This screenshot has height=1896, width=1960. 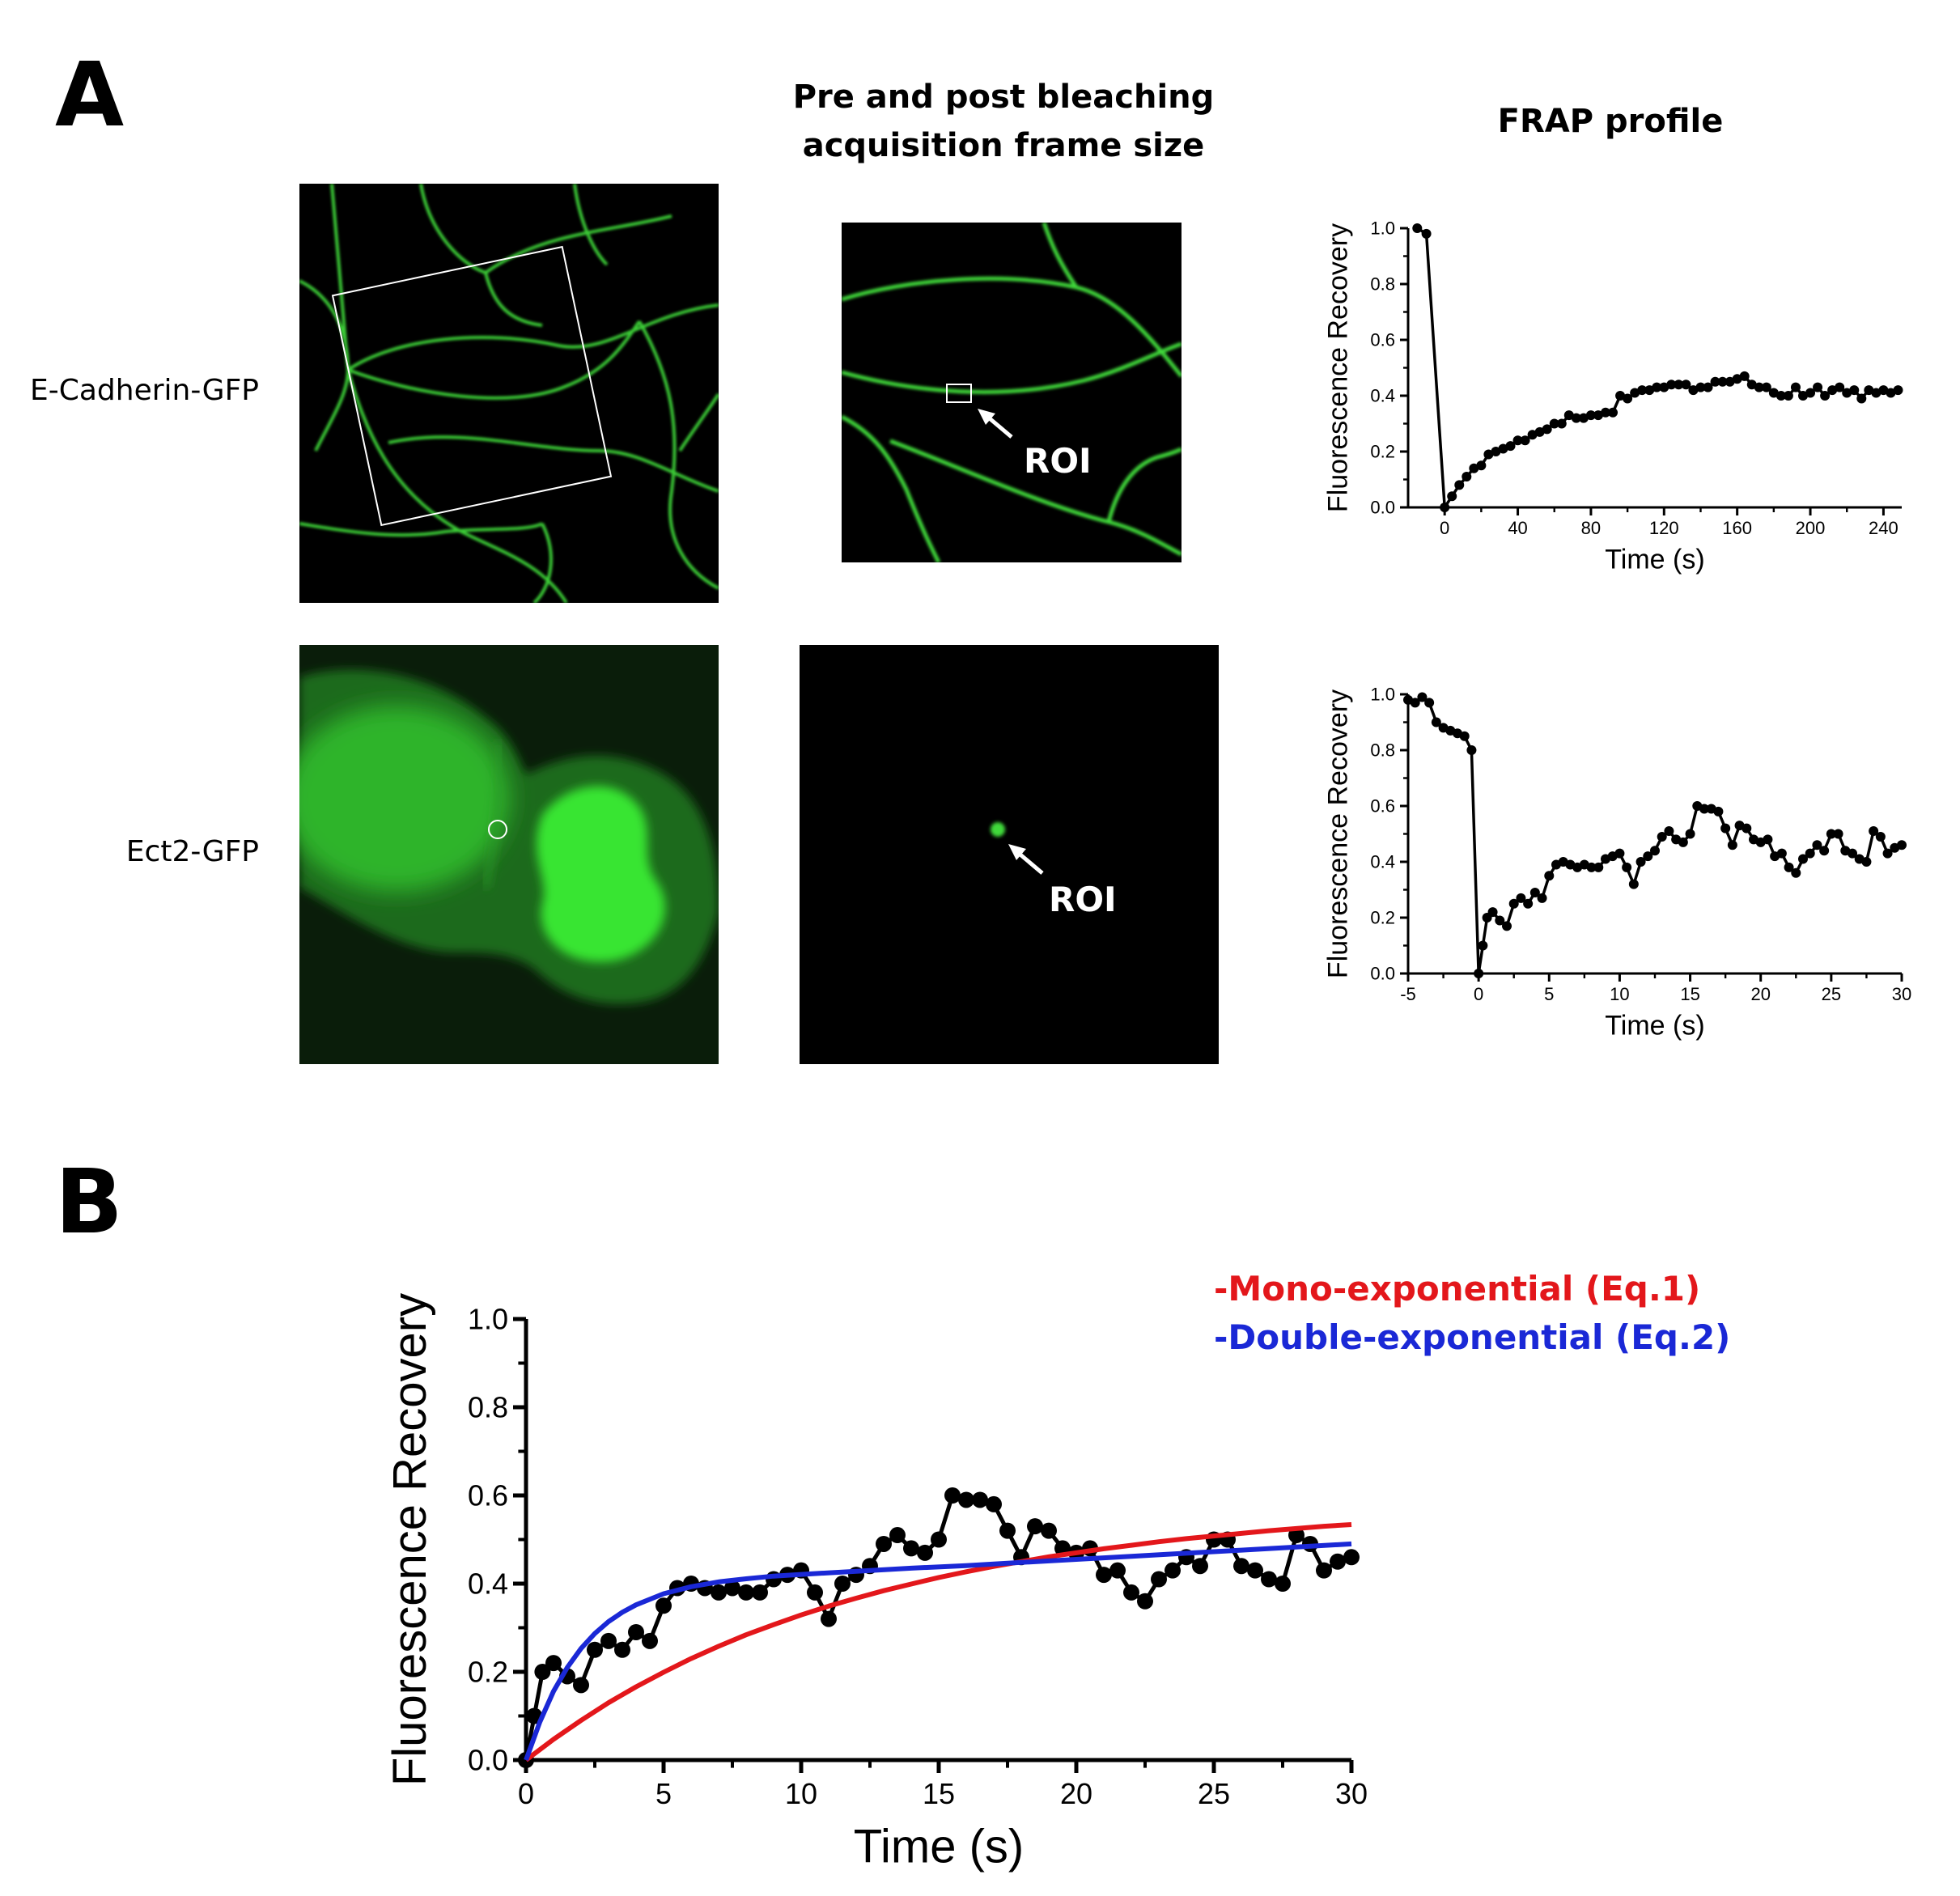 I want to click on x-tick-label: 80, so click(x=1591, y=528).